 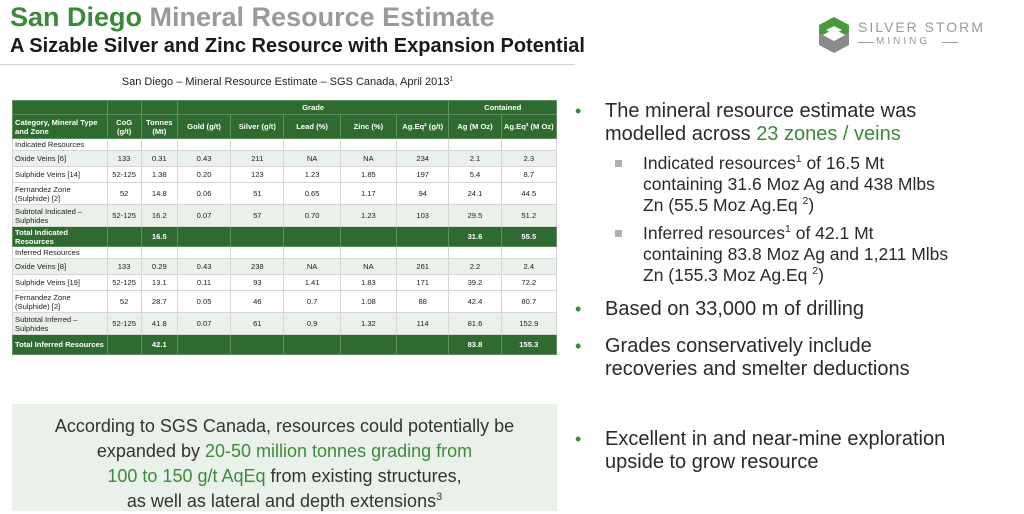 I want to click on table-cell: 13.1, so click(x=159, y=282).